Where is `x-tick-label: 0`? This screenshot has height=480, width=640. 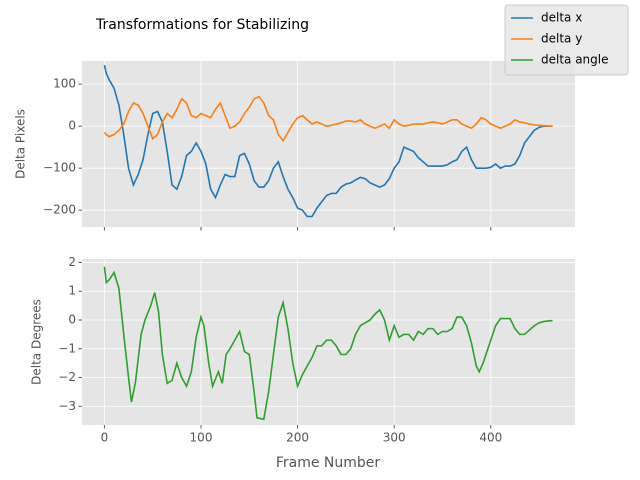 x-tick-label: 0 is located at coordinates (105, 438).